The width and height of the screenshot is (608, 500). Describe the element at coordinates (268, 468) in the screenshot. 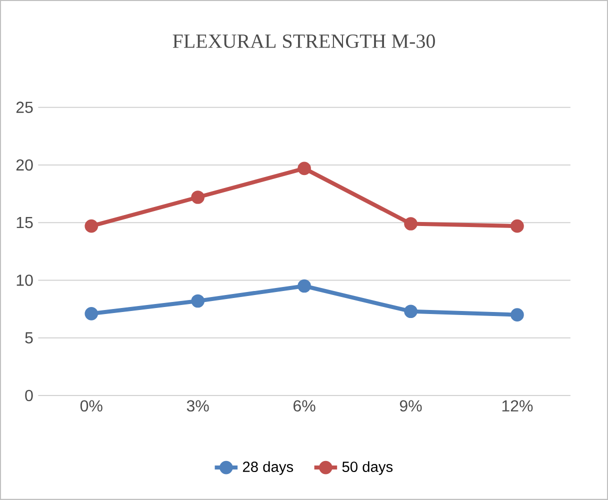

I see `legend-label: 28 days` at that location.